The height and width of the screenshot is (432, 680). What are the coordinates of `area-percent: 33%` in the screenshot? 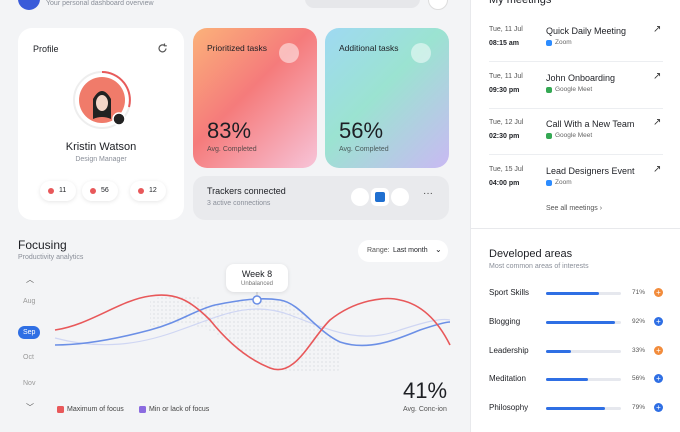 It's located at (638, 350).